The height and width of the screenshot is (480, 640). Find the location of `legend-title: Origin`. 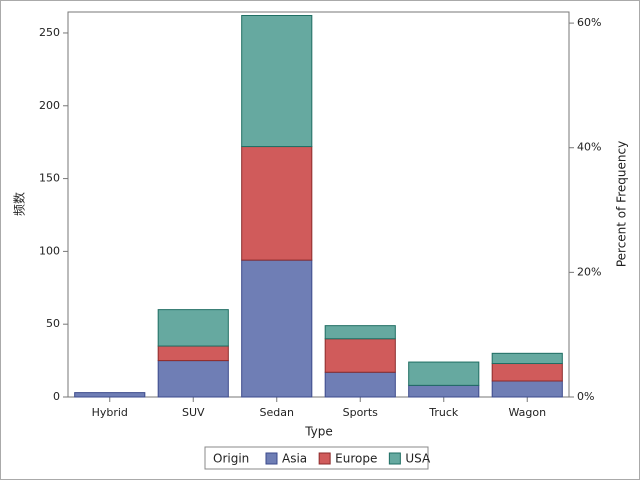

legend-title: Origin is located at coordinates (231, 459).